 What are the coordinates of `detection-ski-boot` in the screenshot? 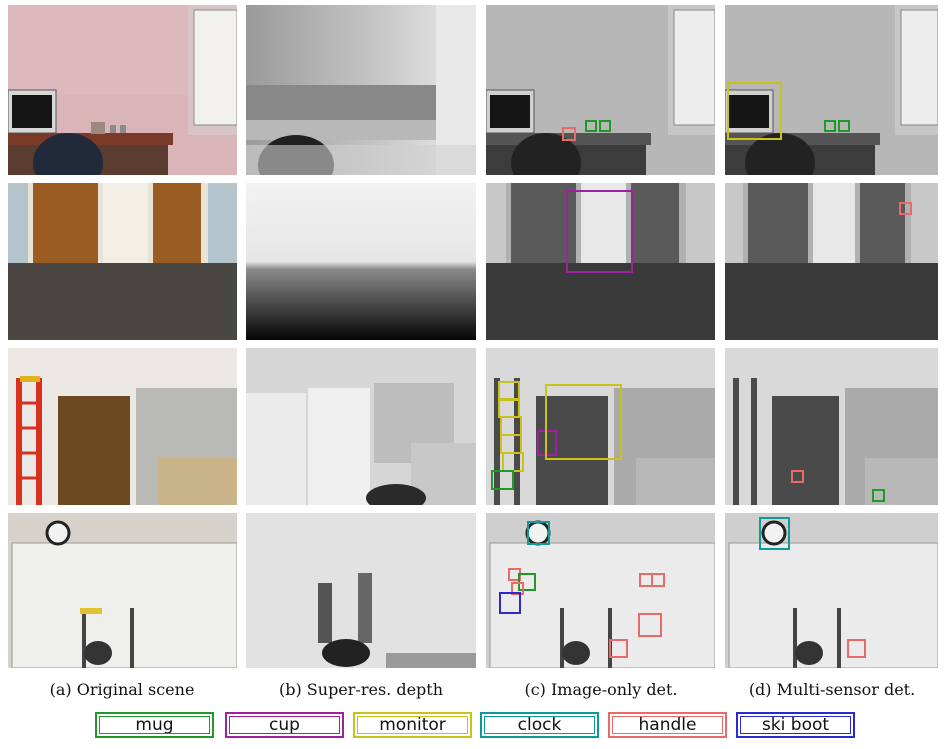 It's located at (510, 603).